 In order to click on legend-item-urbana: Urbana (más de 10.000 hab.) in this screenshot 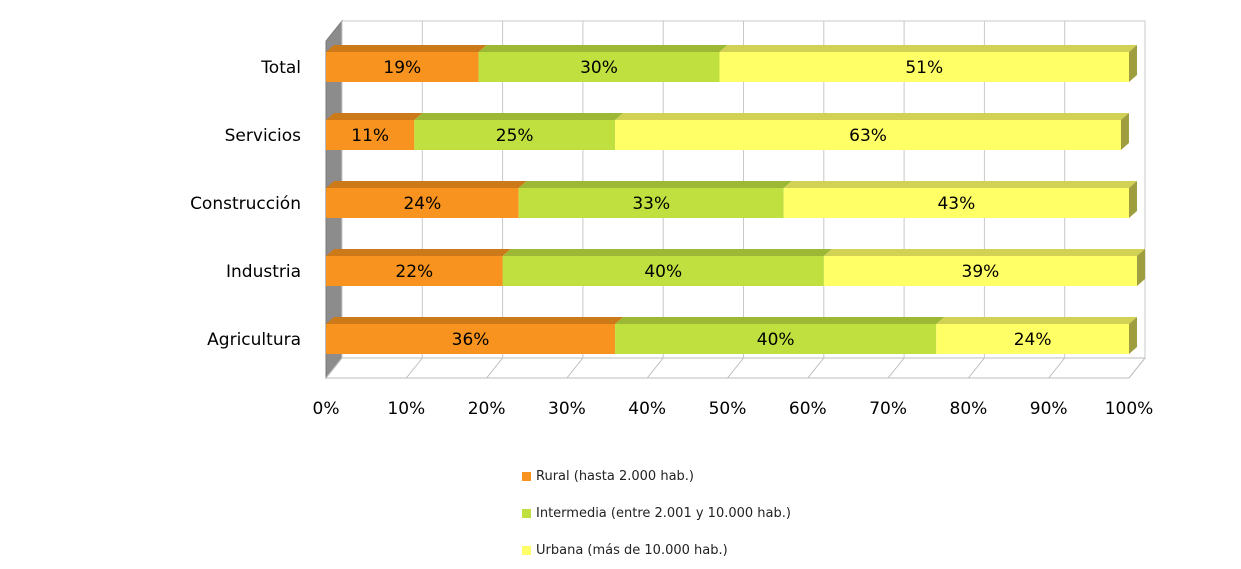, I will do `click(656, 550)`.